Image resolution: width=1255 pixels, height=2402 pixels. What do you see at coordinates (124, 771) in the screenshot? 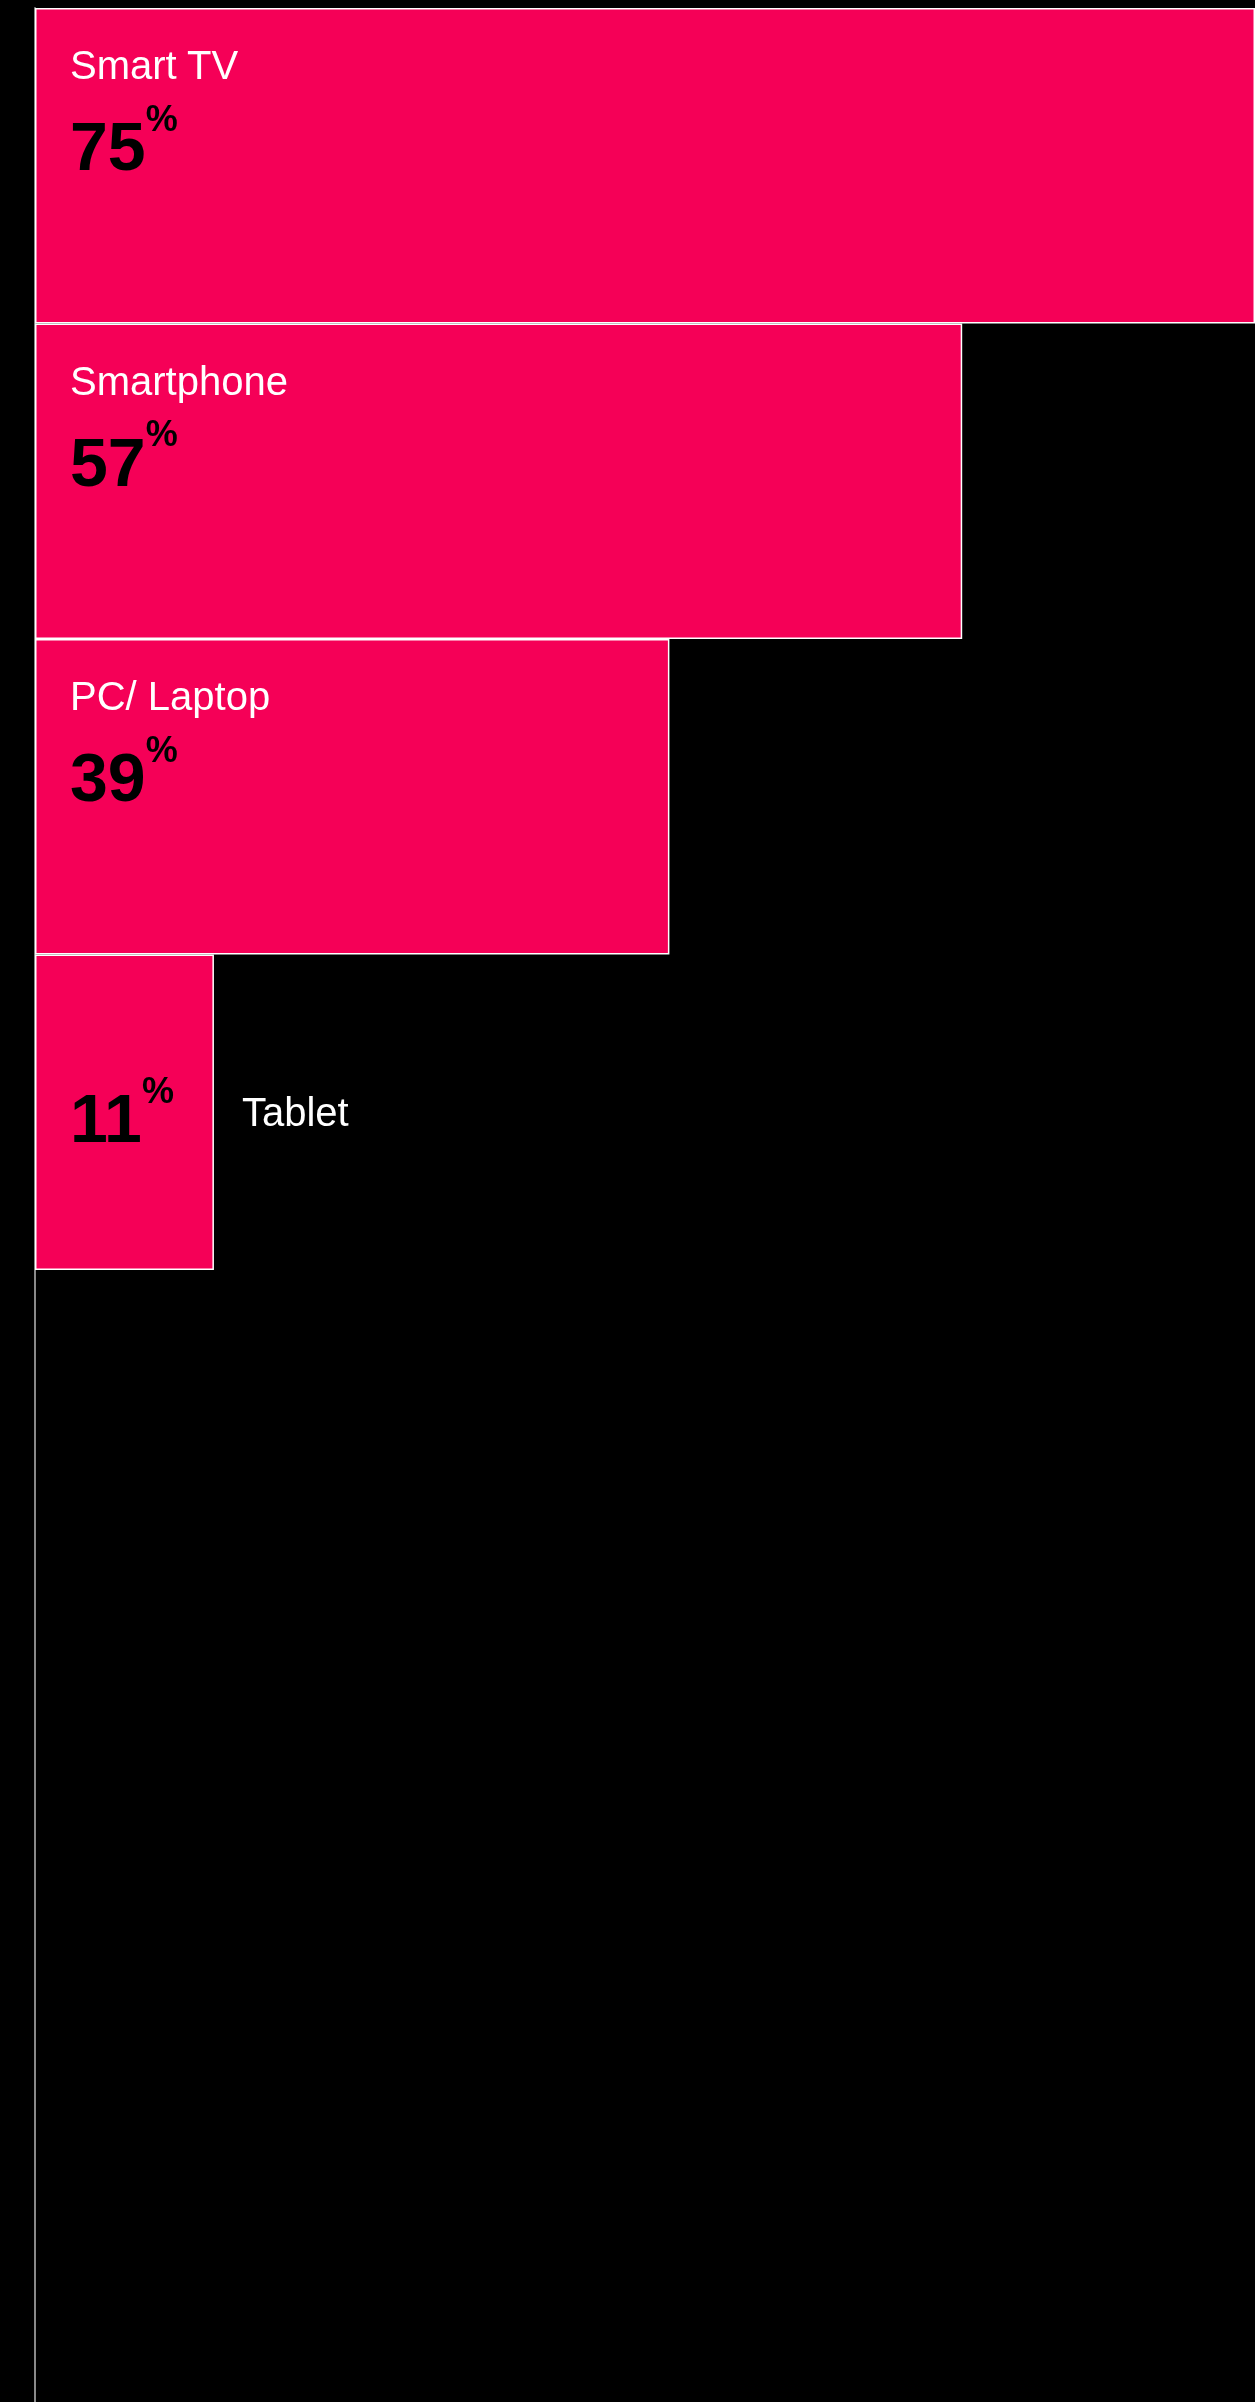
I see `data-label: 39%` at bounding box center [124, 771].